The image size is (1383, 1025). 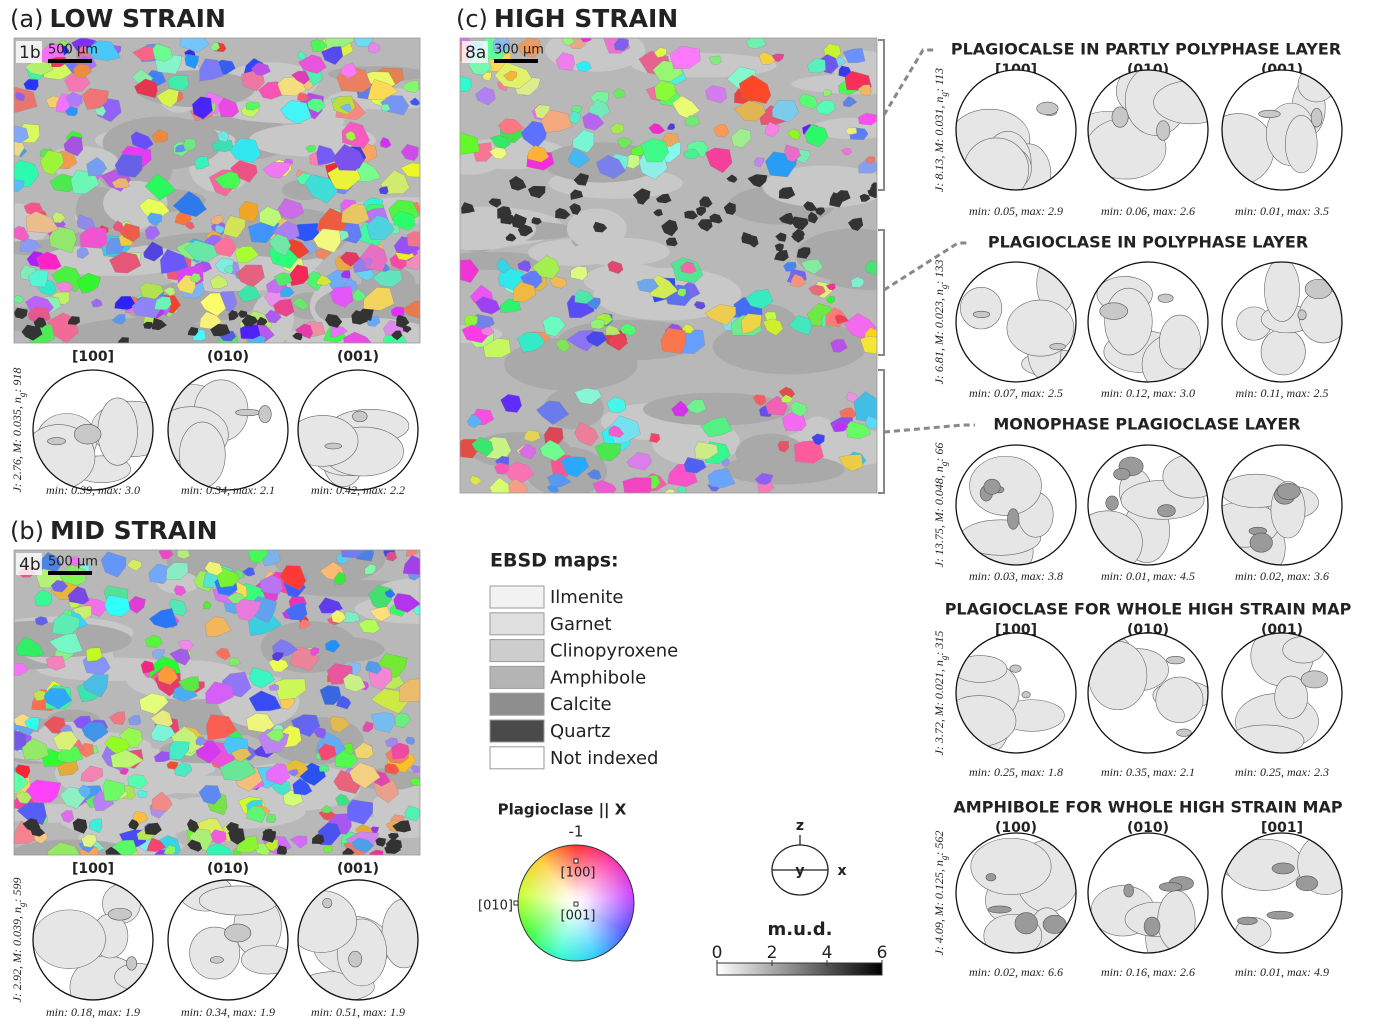 What do you see at coordinates (800, 826) in the screenshot?
I see `axis-label: z` at bounding box center [800, 826].